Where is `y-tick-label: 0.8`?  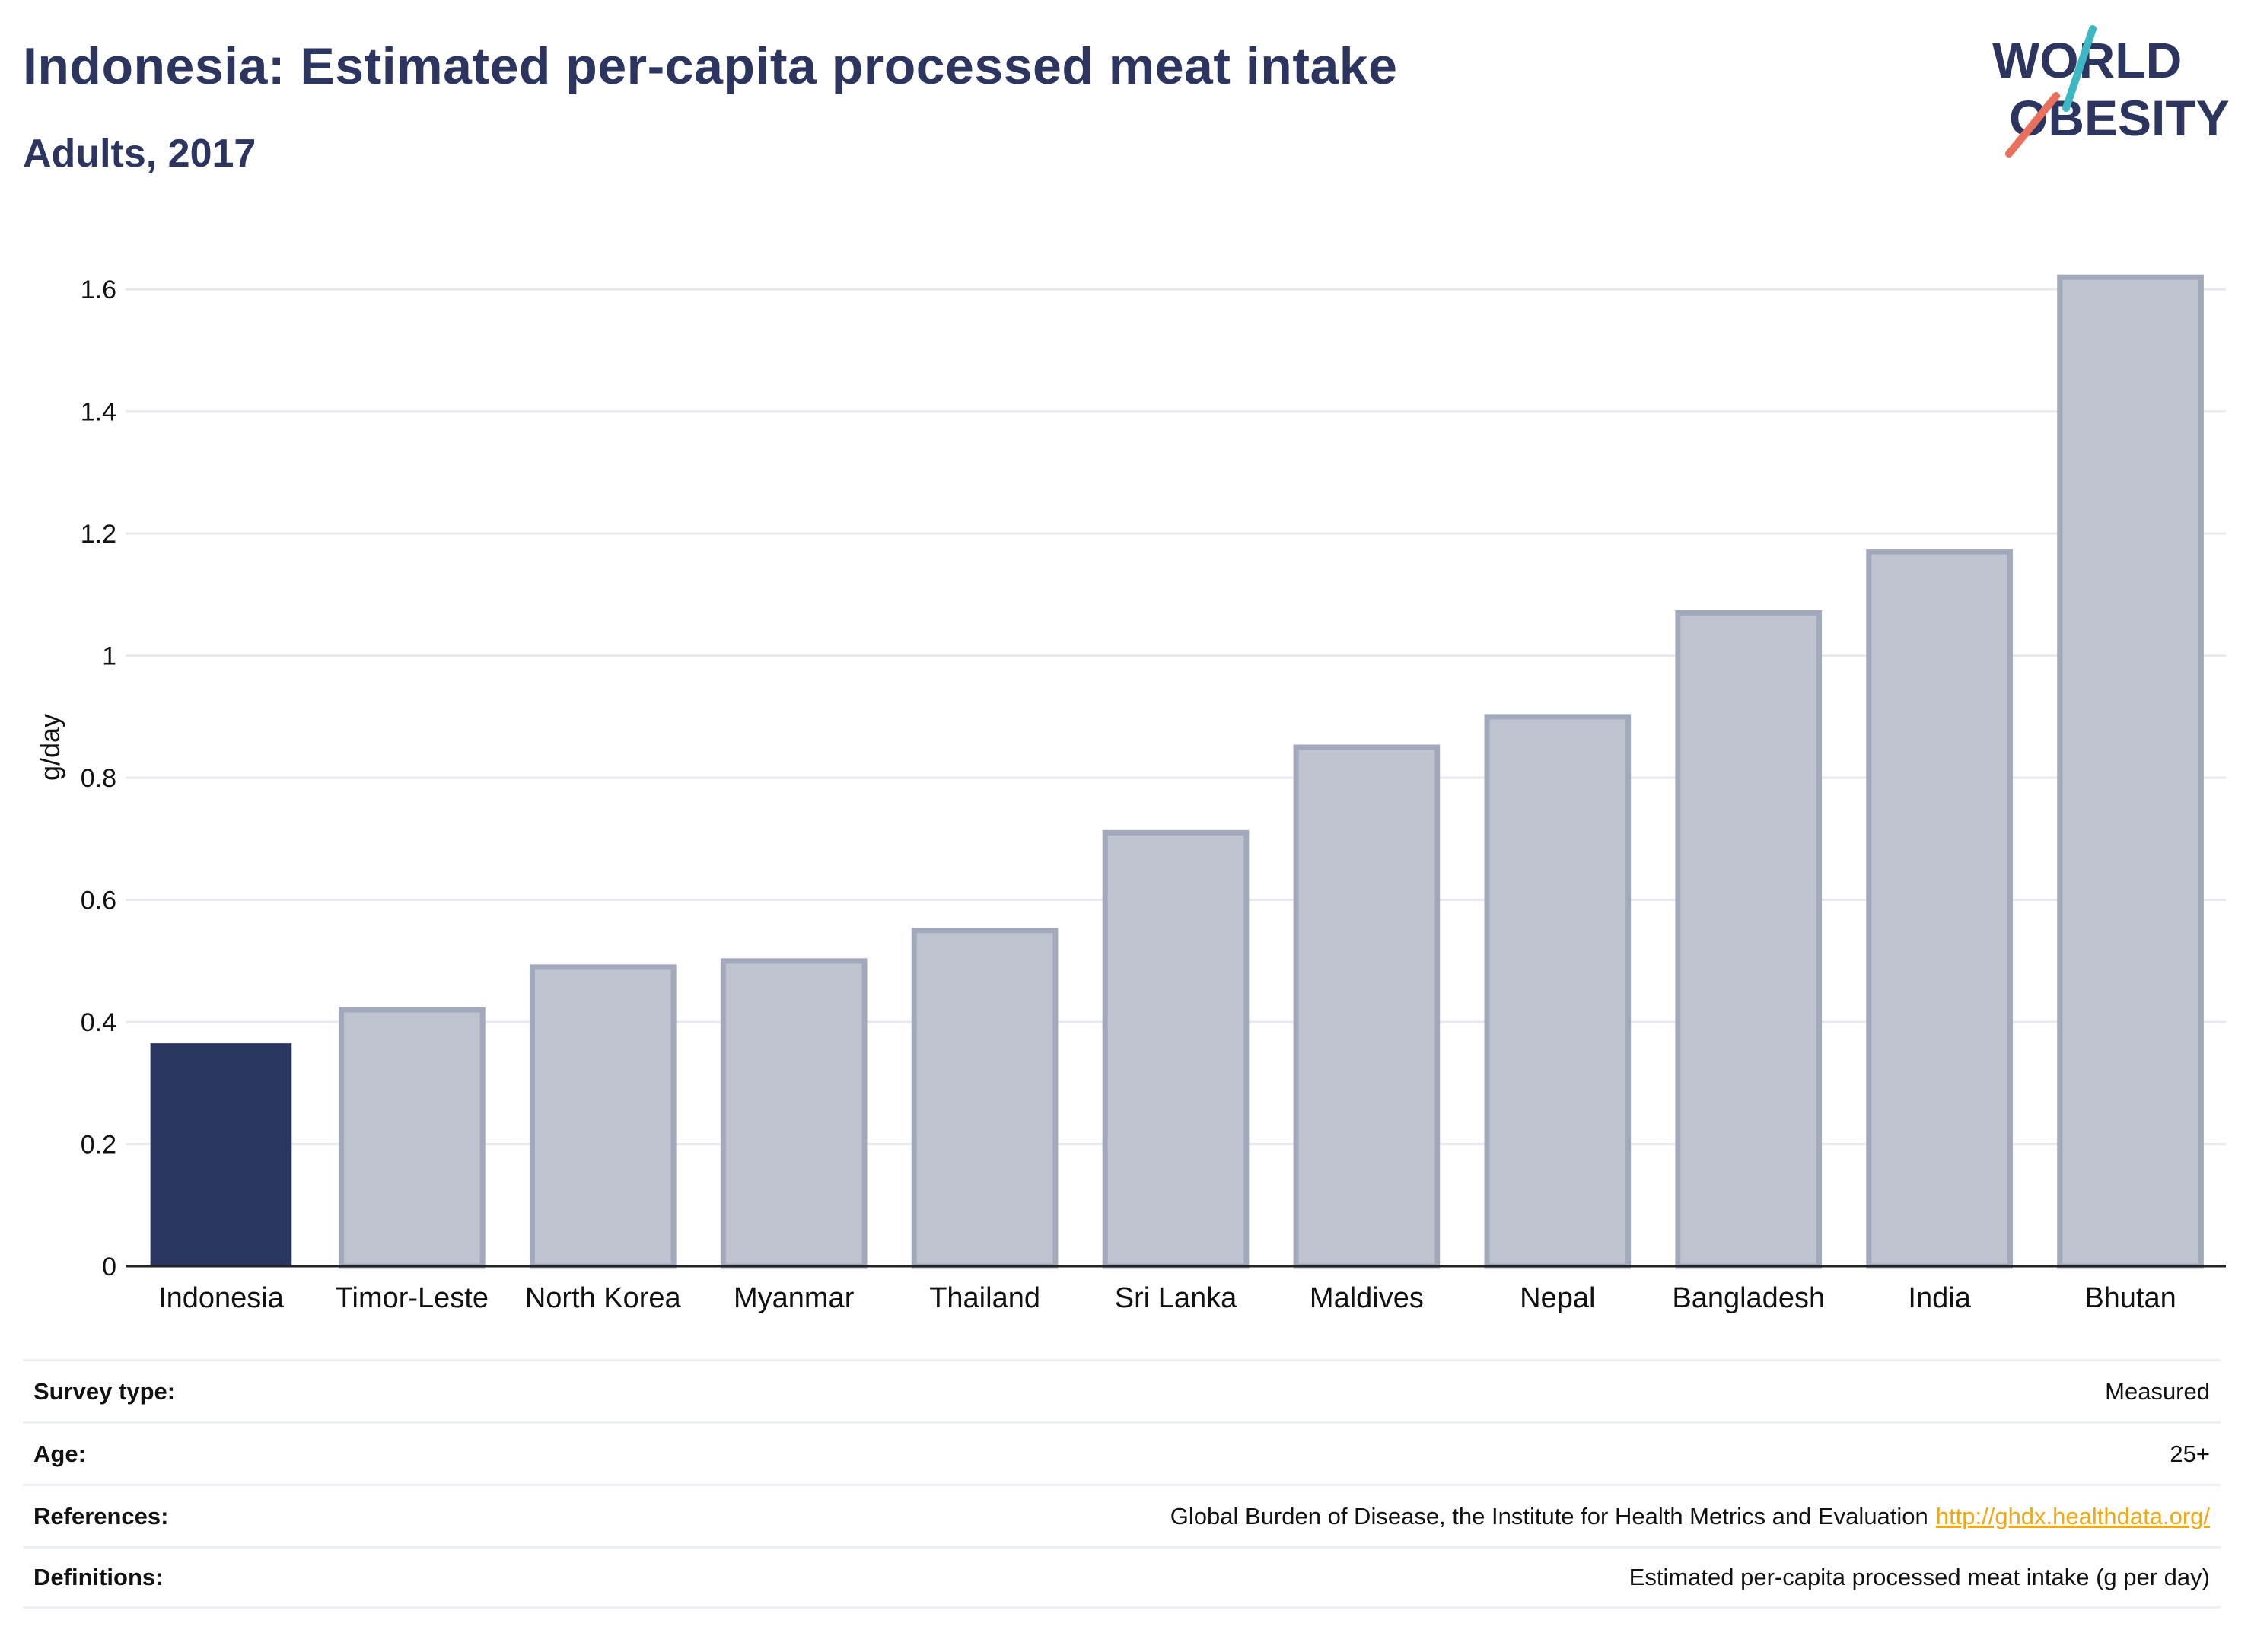
y-tick-label: 0.8 is located at coordinates (98, 778).